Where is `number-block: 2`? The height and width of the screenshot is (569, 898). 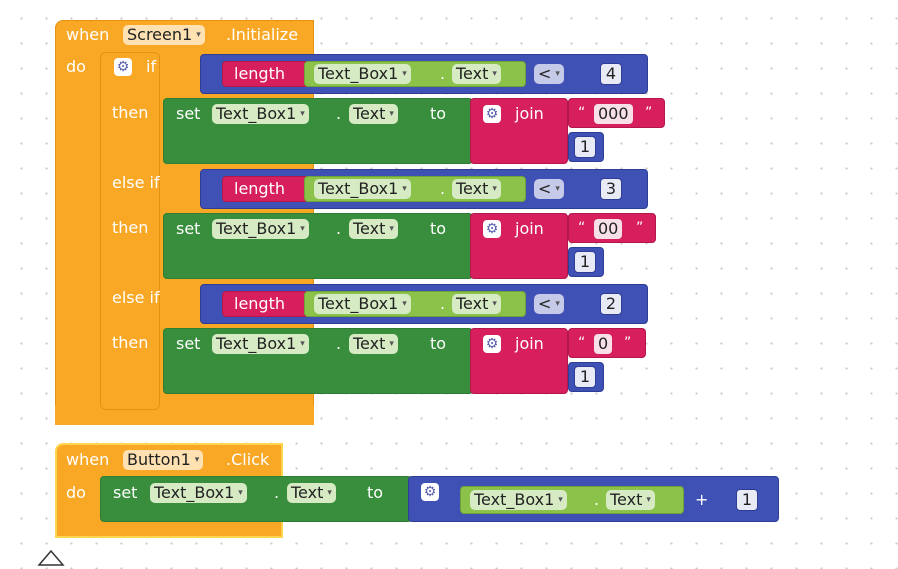 number-block: 2 is located at coordinates (611, 304).